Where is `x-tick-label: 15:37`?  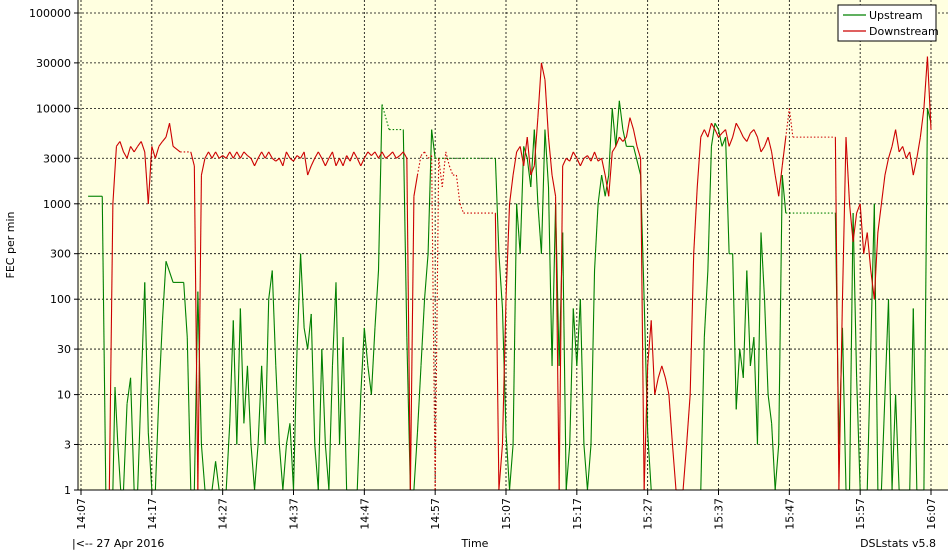 x-tick-label: 15:37 is located at coordinates (719, 514).